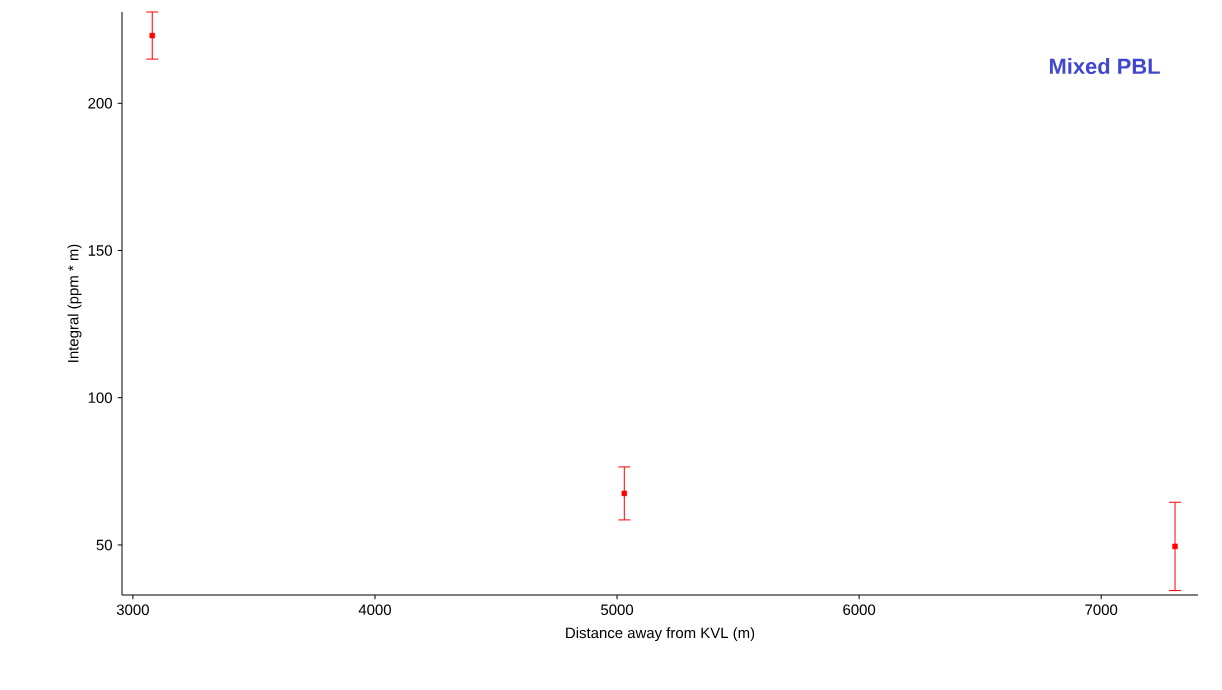 This screenshot has width=1222, height=690. What do you see at coordinates (104, 545) in the screenshot?
I see `y-tick-label: 50` at bounding box center [104, 545].